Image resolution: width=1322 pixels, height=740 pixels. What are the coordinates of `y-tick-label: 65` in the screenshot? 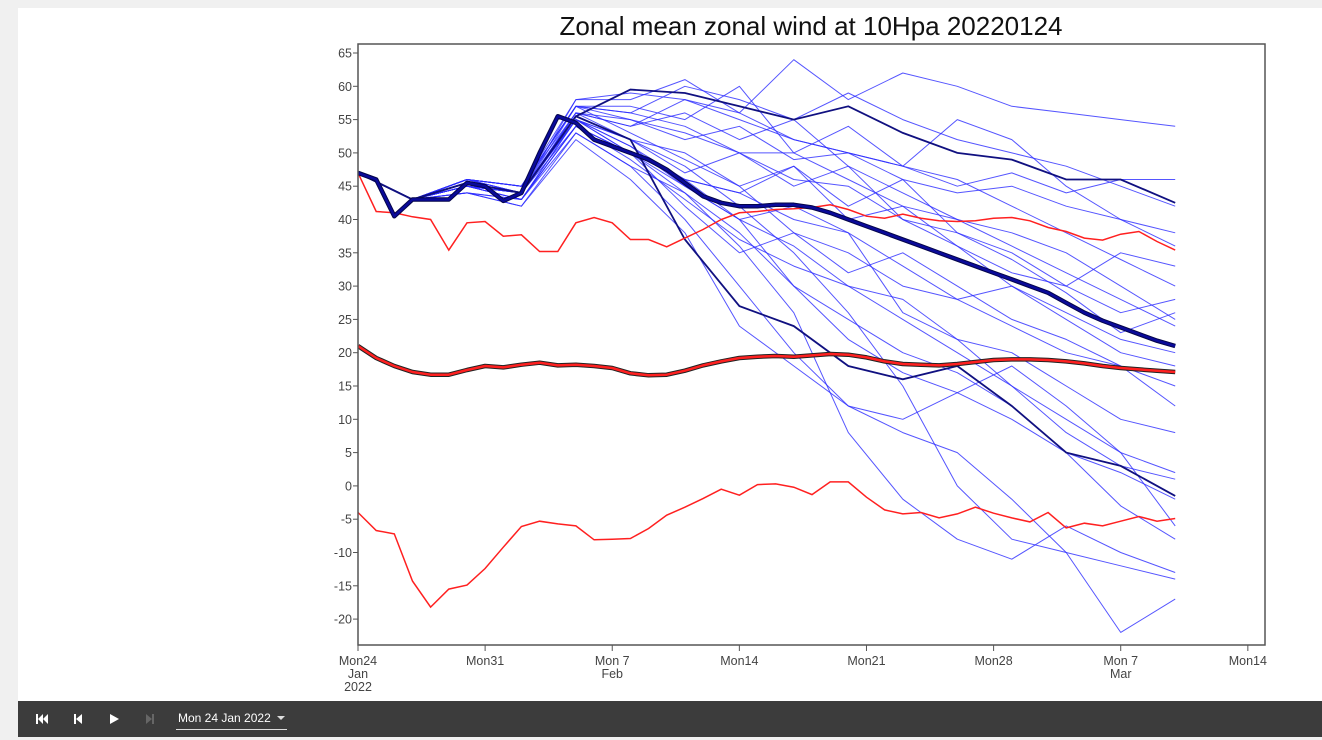 It's located at (345, 54).